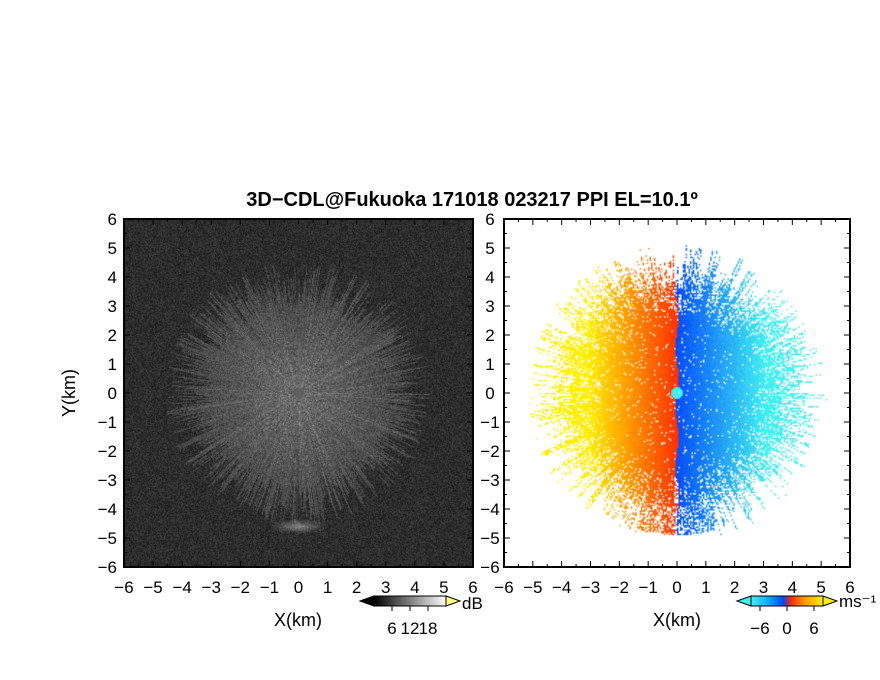  Describe the element at coordinates (489, 364) in the screenshot. I see `y-tick-label-mid: 1` at that location.